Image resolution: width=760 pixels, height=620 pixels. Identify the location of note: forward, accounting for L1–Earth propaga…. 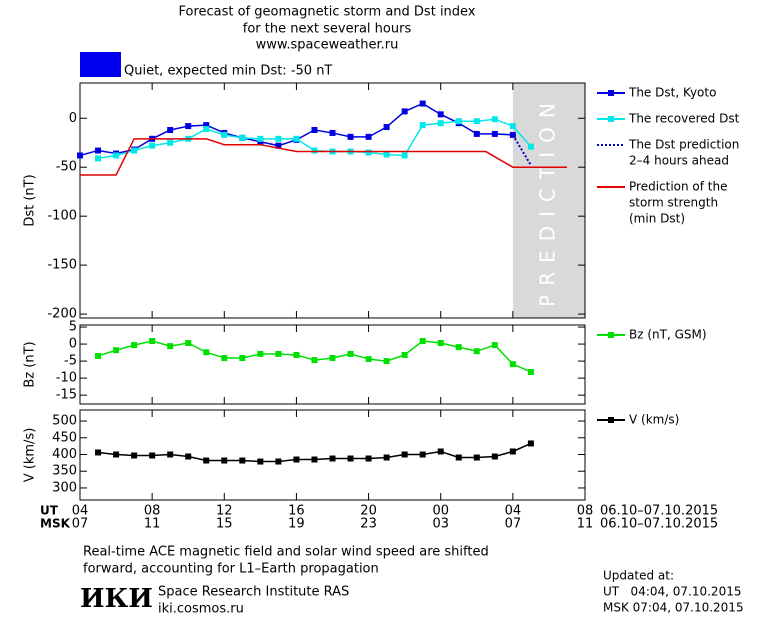
(231, 569).